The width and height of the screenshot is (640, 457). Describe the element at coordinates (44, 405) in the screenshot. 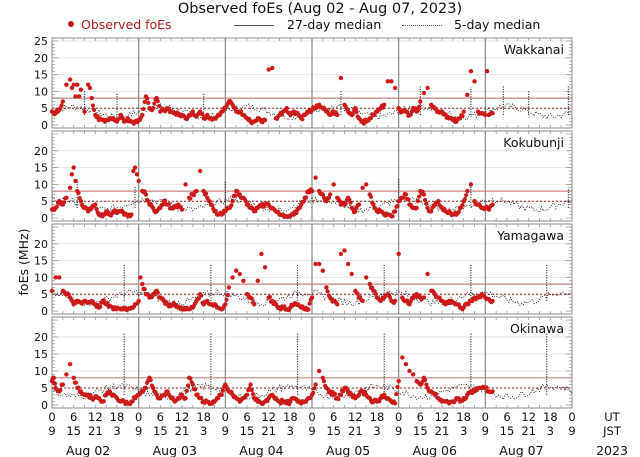

I see `y-tick-label: 0` at that location.